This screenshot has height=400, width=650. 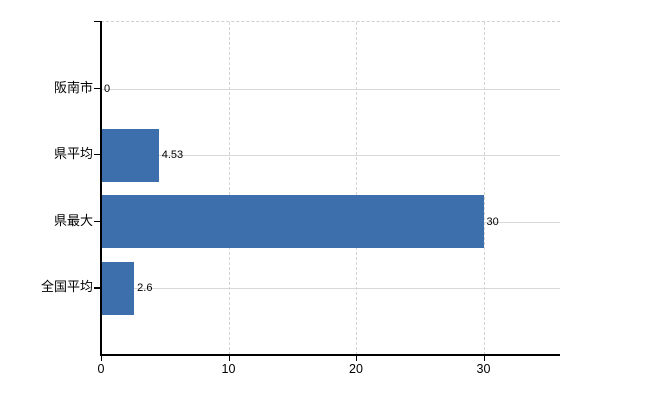 What do you see at coordinates (73, 154) in the screenshot?
I see `category-label: 県平均` at bounding box center [73, 154].